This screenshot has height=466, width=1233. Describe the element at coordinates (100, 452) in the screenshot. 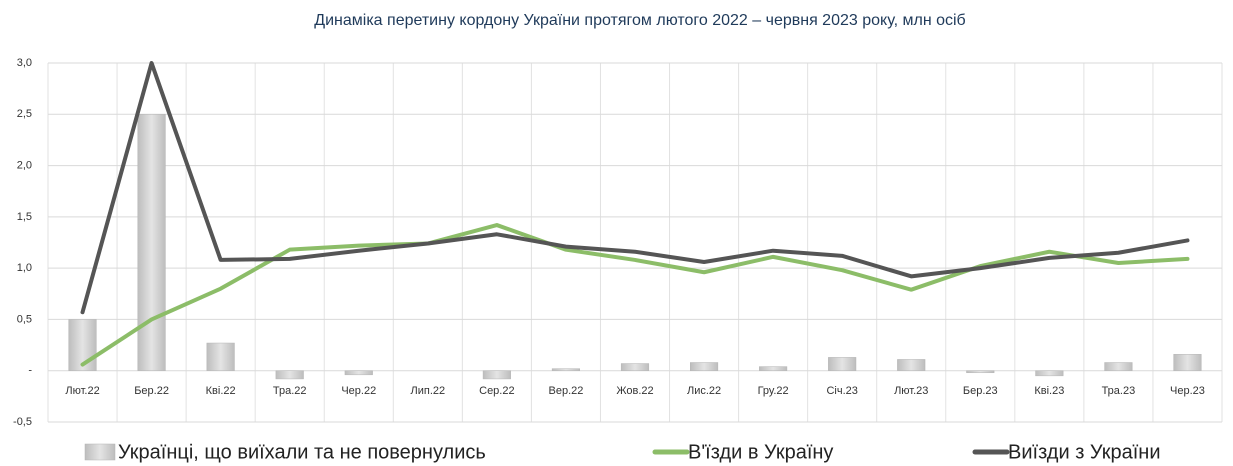

I see `legend-swatch` at that location.